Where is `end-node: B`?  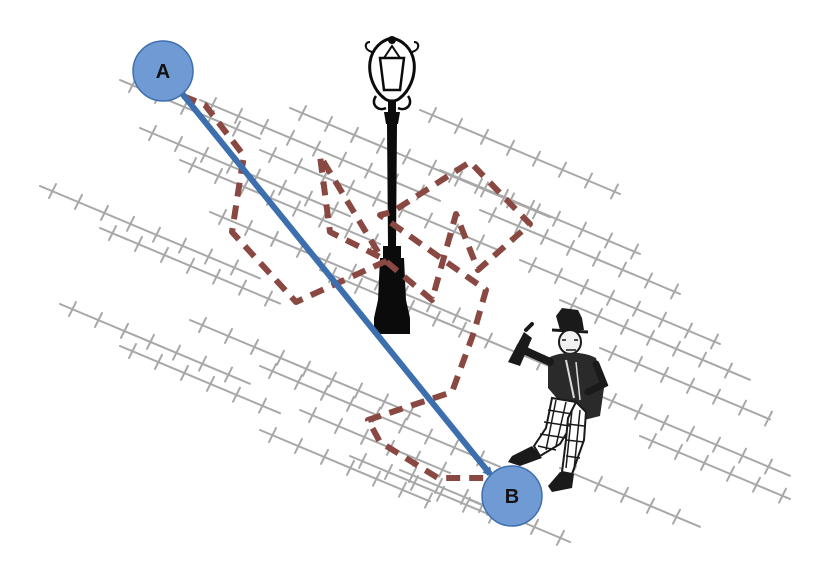 end-node: B is located at coordinates (512, 496).